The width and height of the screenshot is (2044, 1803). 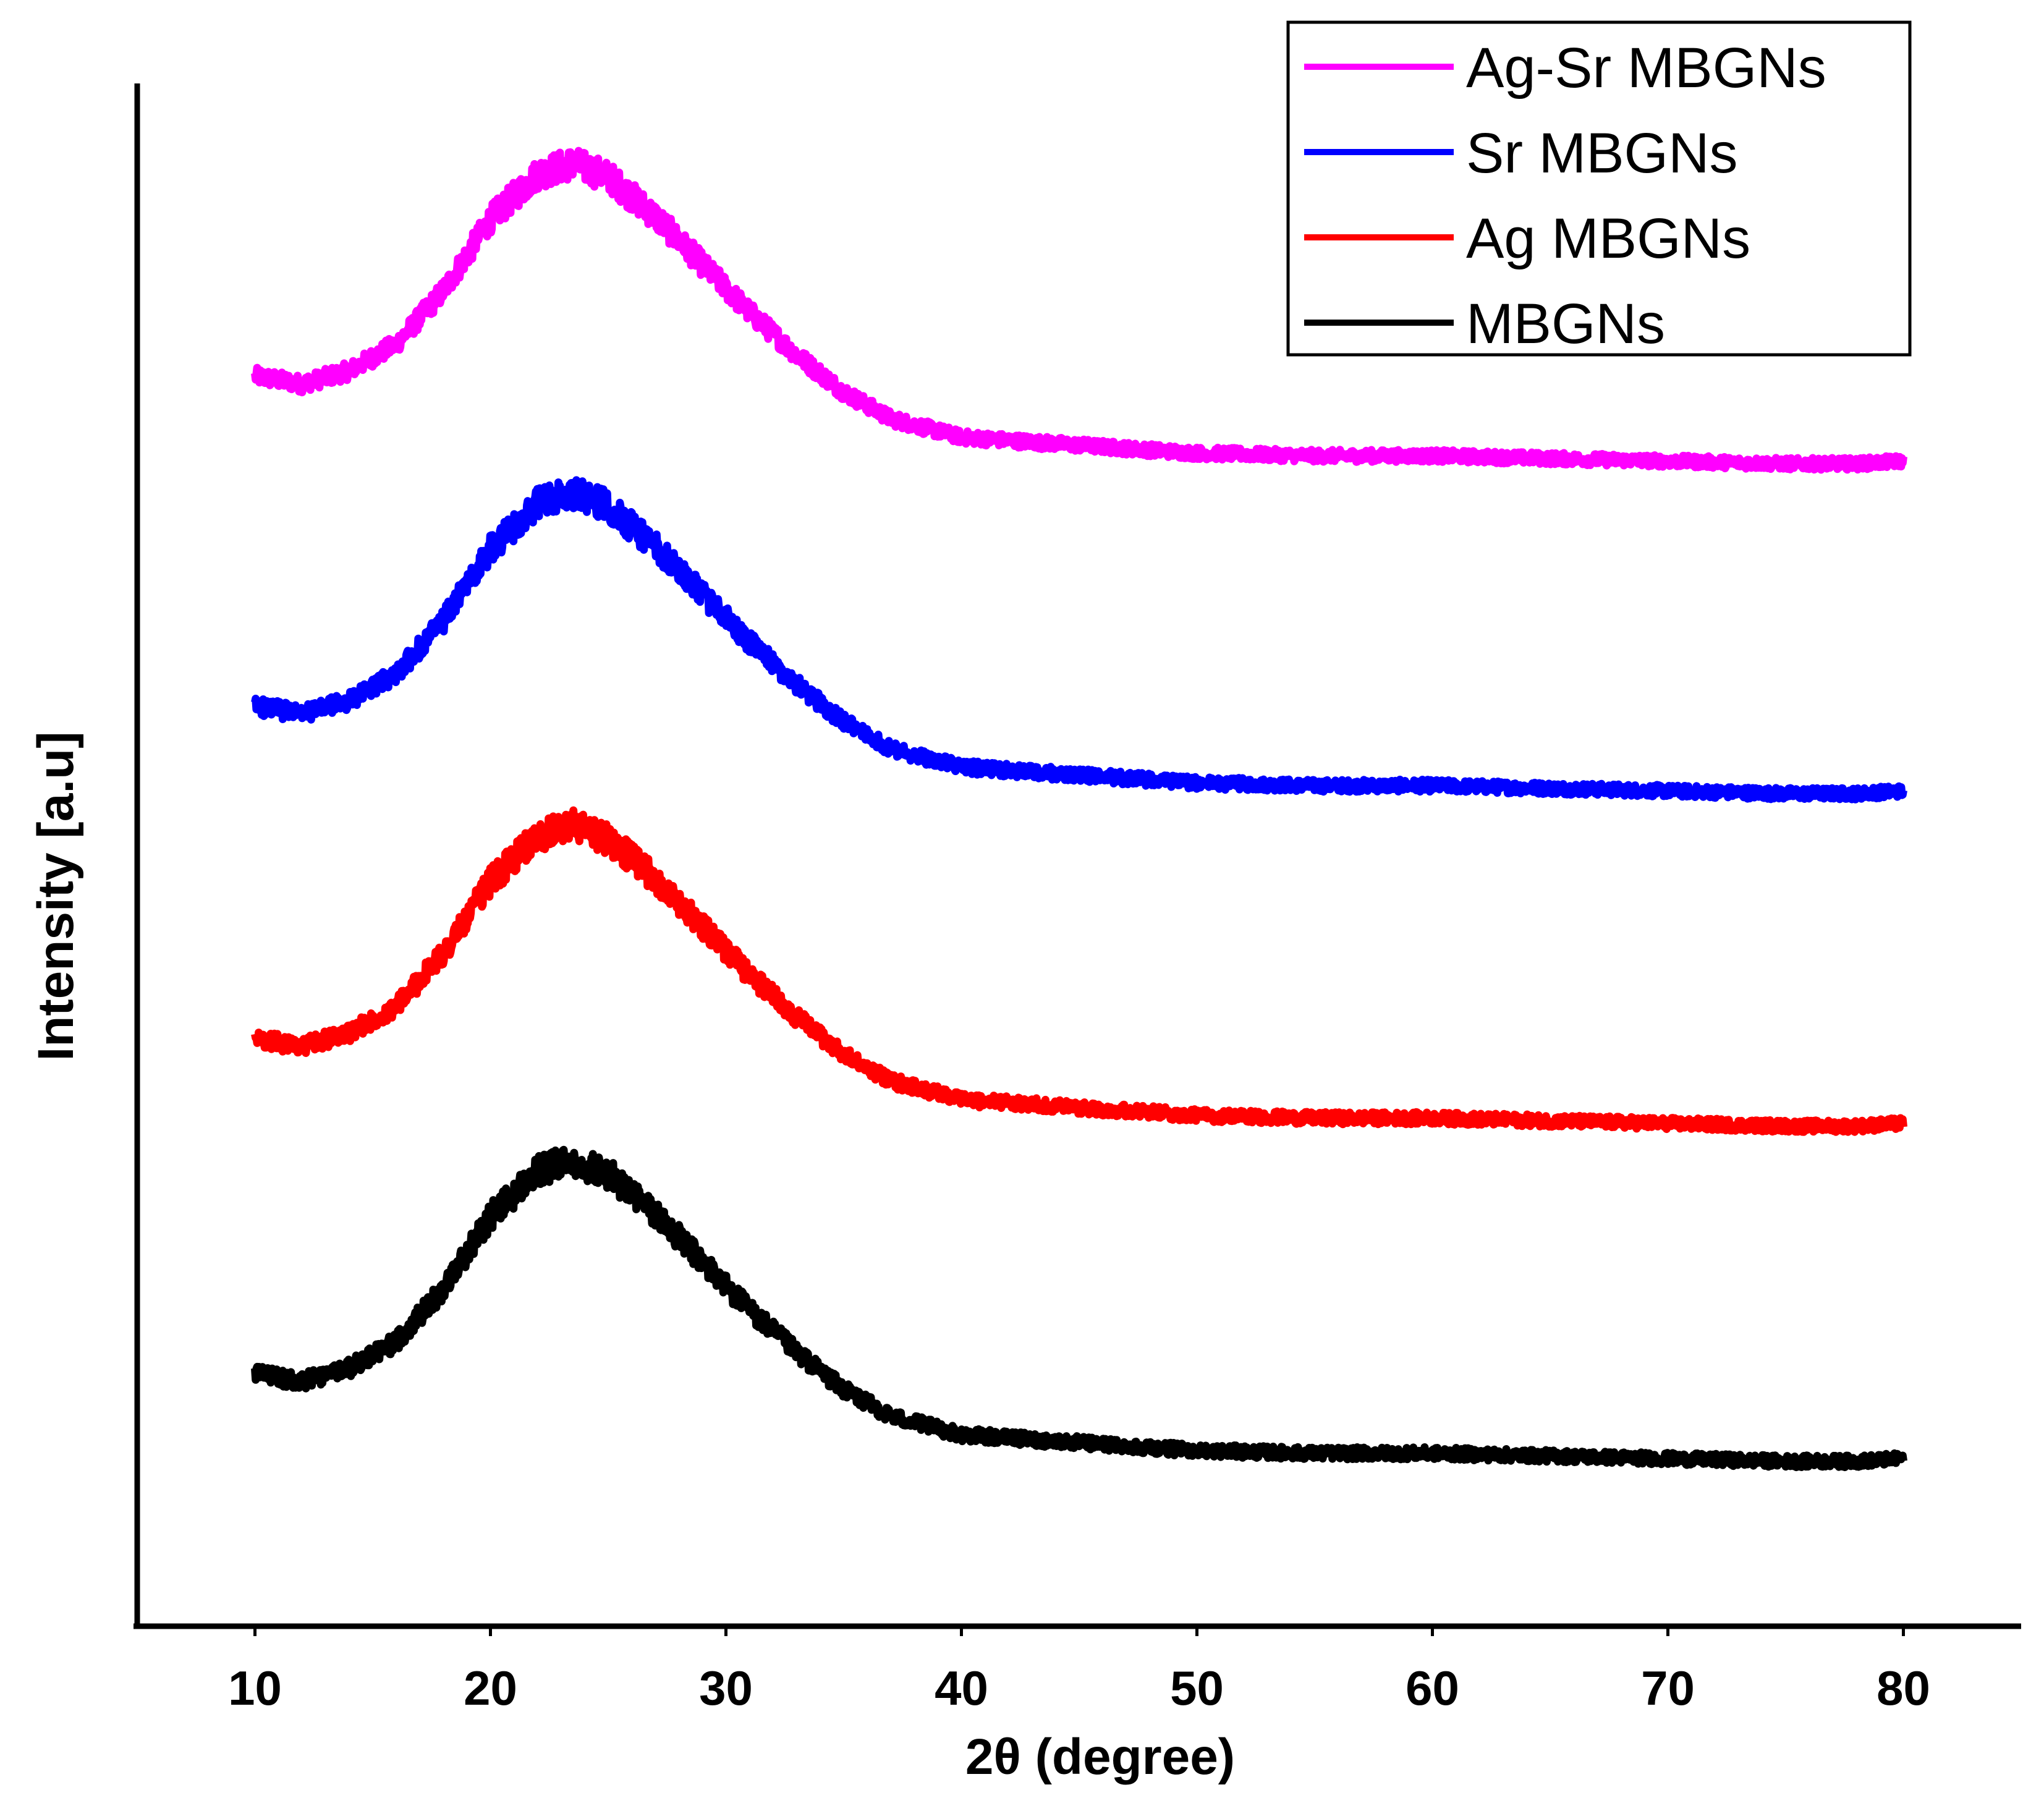 I want to click on legend: Ag-Sr MBGNs Sr MBGNs Ag MBGNs MBGNs, so click(x=1599, y=188).